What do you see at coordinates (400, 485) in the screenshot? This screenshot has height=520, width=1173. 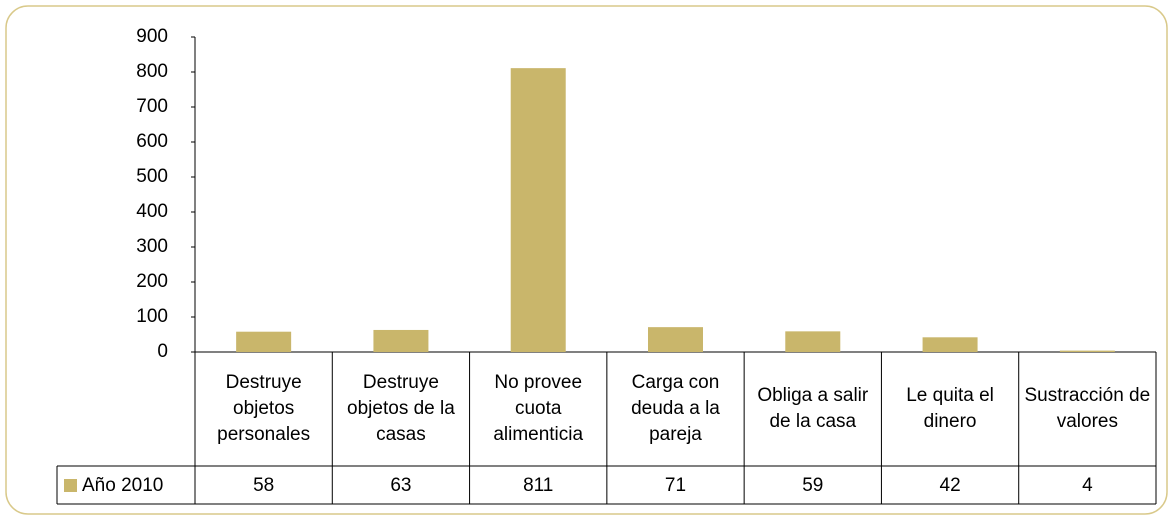 I see `table-value: 63` at bounding box center [400, 485].